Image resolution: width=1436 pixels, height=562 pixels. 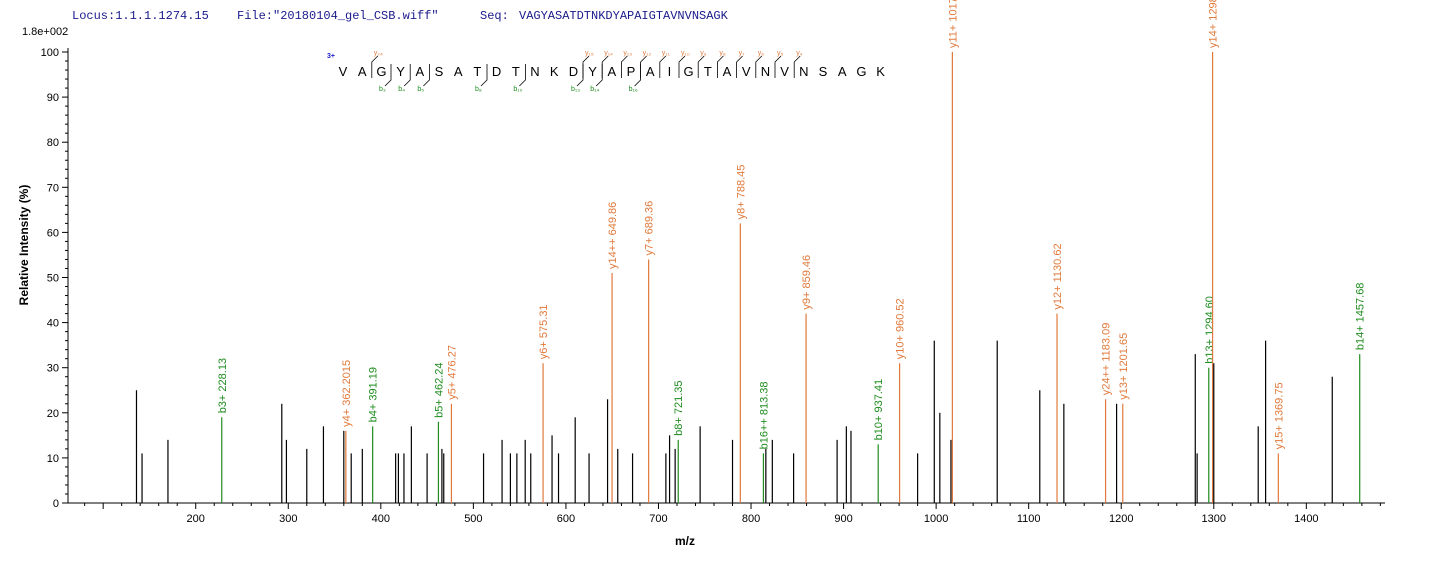 I want to click on y-fragment-label: y₈, so click(x=722, y=53).